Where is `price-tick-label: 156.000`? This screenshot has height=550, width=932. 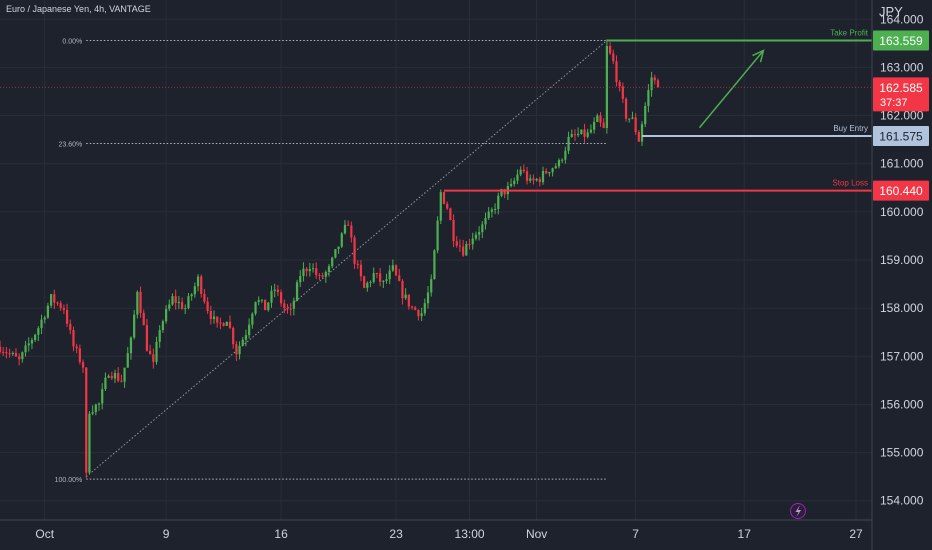
price-tick-label: 156.000 is located at coordinates (902, 404).